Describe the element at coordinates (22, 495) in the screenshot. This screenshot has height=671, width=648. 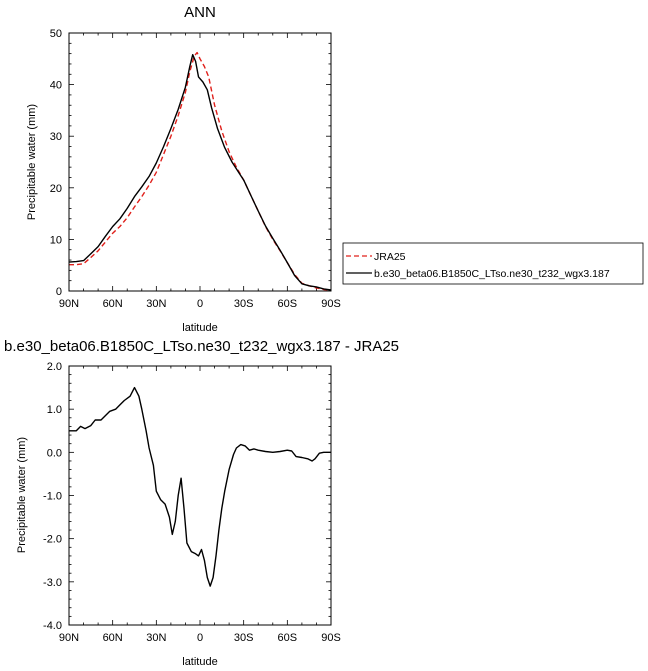
I see `bottom-y-axis-label: Precipitable water (mm)` at that location.